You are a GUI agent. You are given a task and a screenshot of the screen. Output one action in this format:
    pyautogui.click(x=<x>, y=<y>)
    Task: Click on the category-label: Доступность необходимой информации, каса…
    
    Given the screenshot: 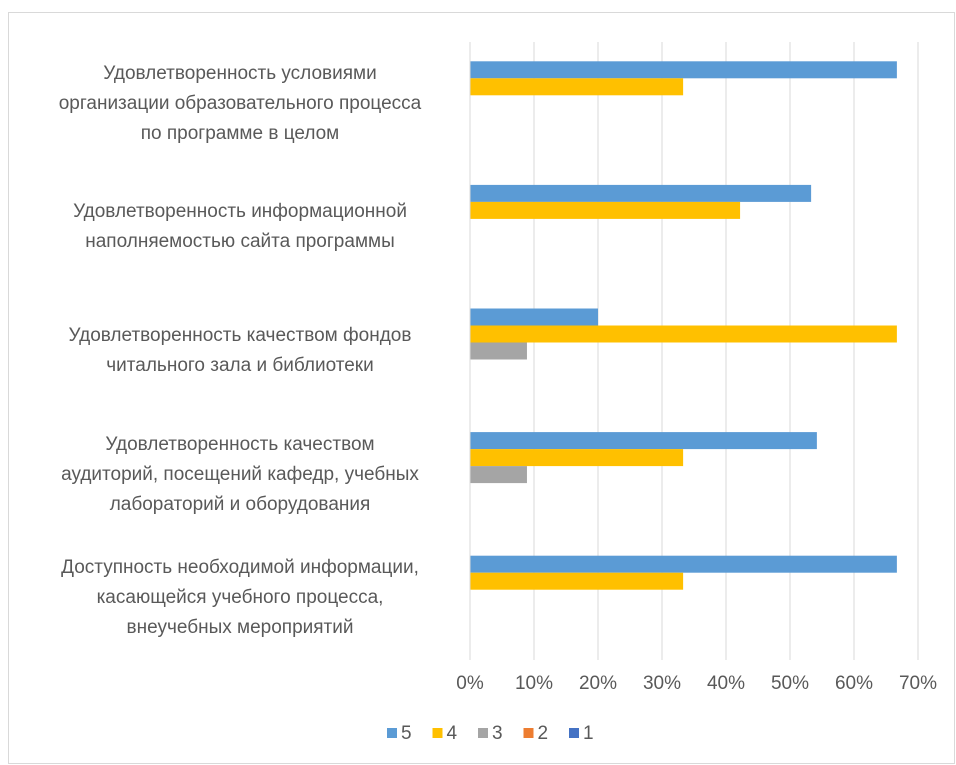 What is the action you would take?
    pyautogui.click(x=240, y=598)
    